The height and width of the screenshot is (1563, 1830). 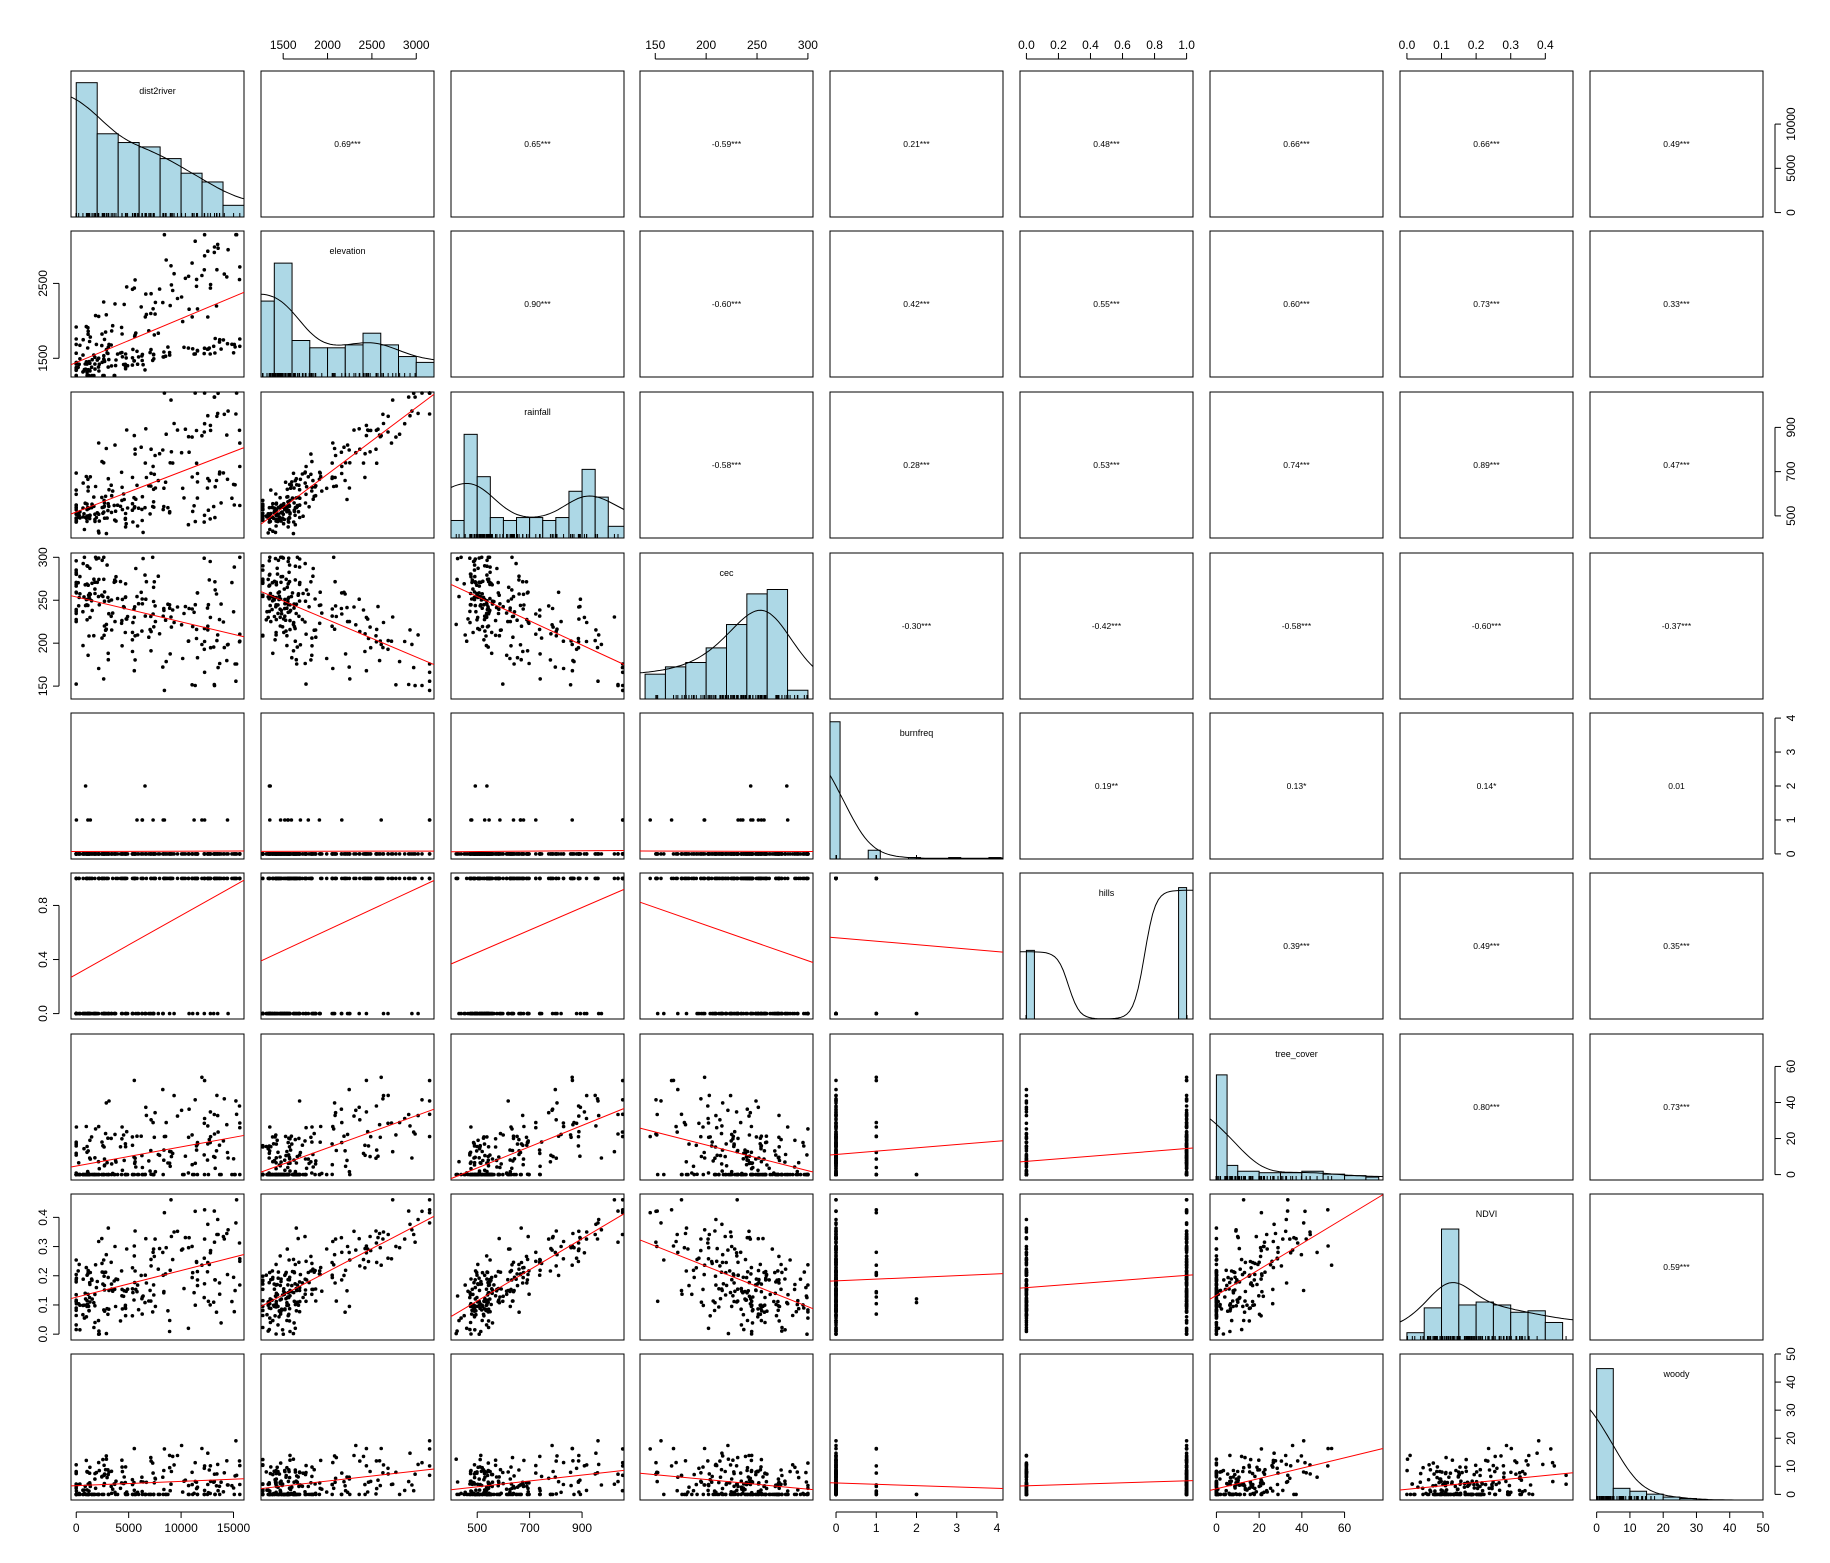 What do you see at coordinates (1676, 144) in the screenshot?
I see `panel-dist2river-woody` at bounding box center [1676, 144].